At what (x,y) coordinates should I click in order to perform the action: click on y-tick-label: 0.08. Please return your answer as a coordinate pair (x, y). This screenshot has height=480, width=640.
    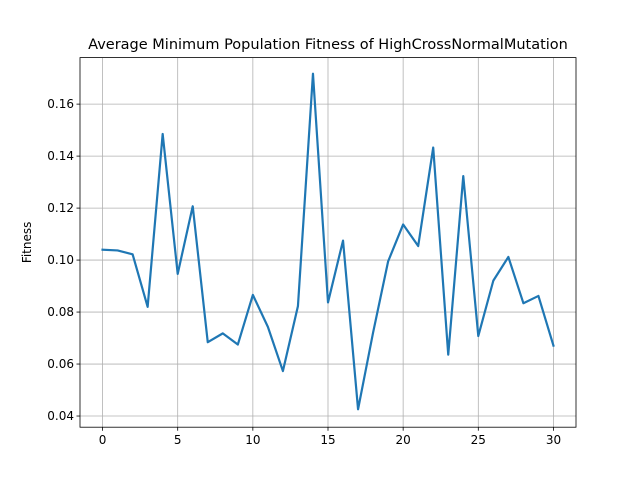
    Looking at the image, I should click on (60, 312).